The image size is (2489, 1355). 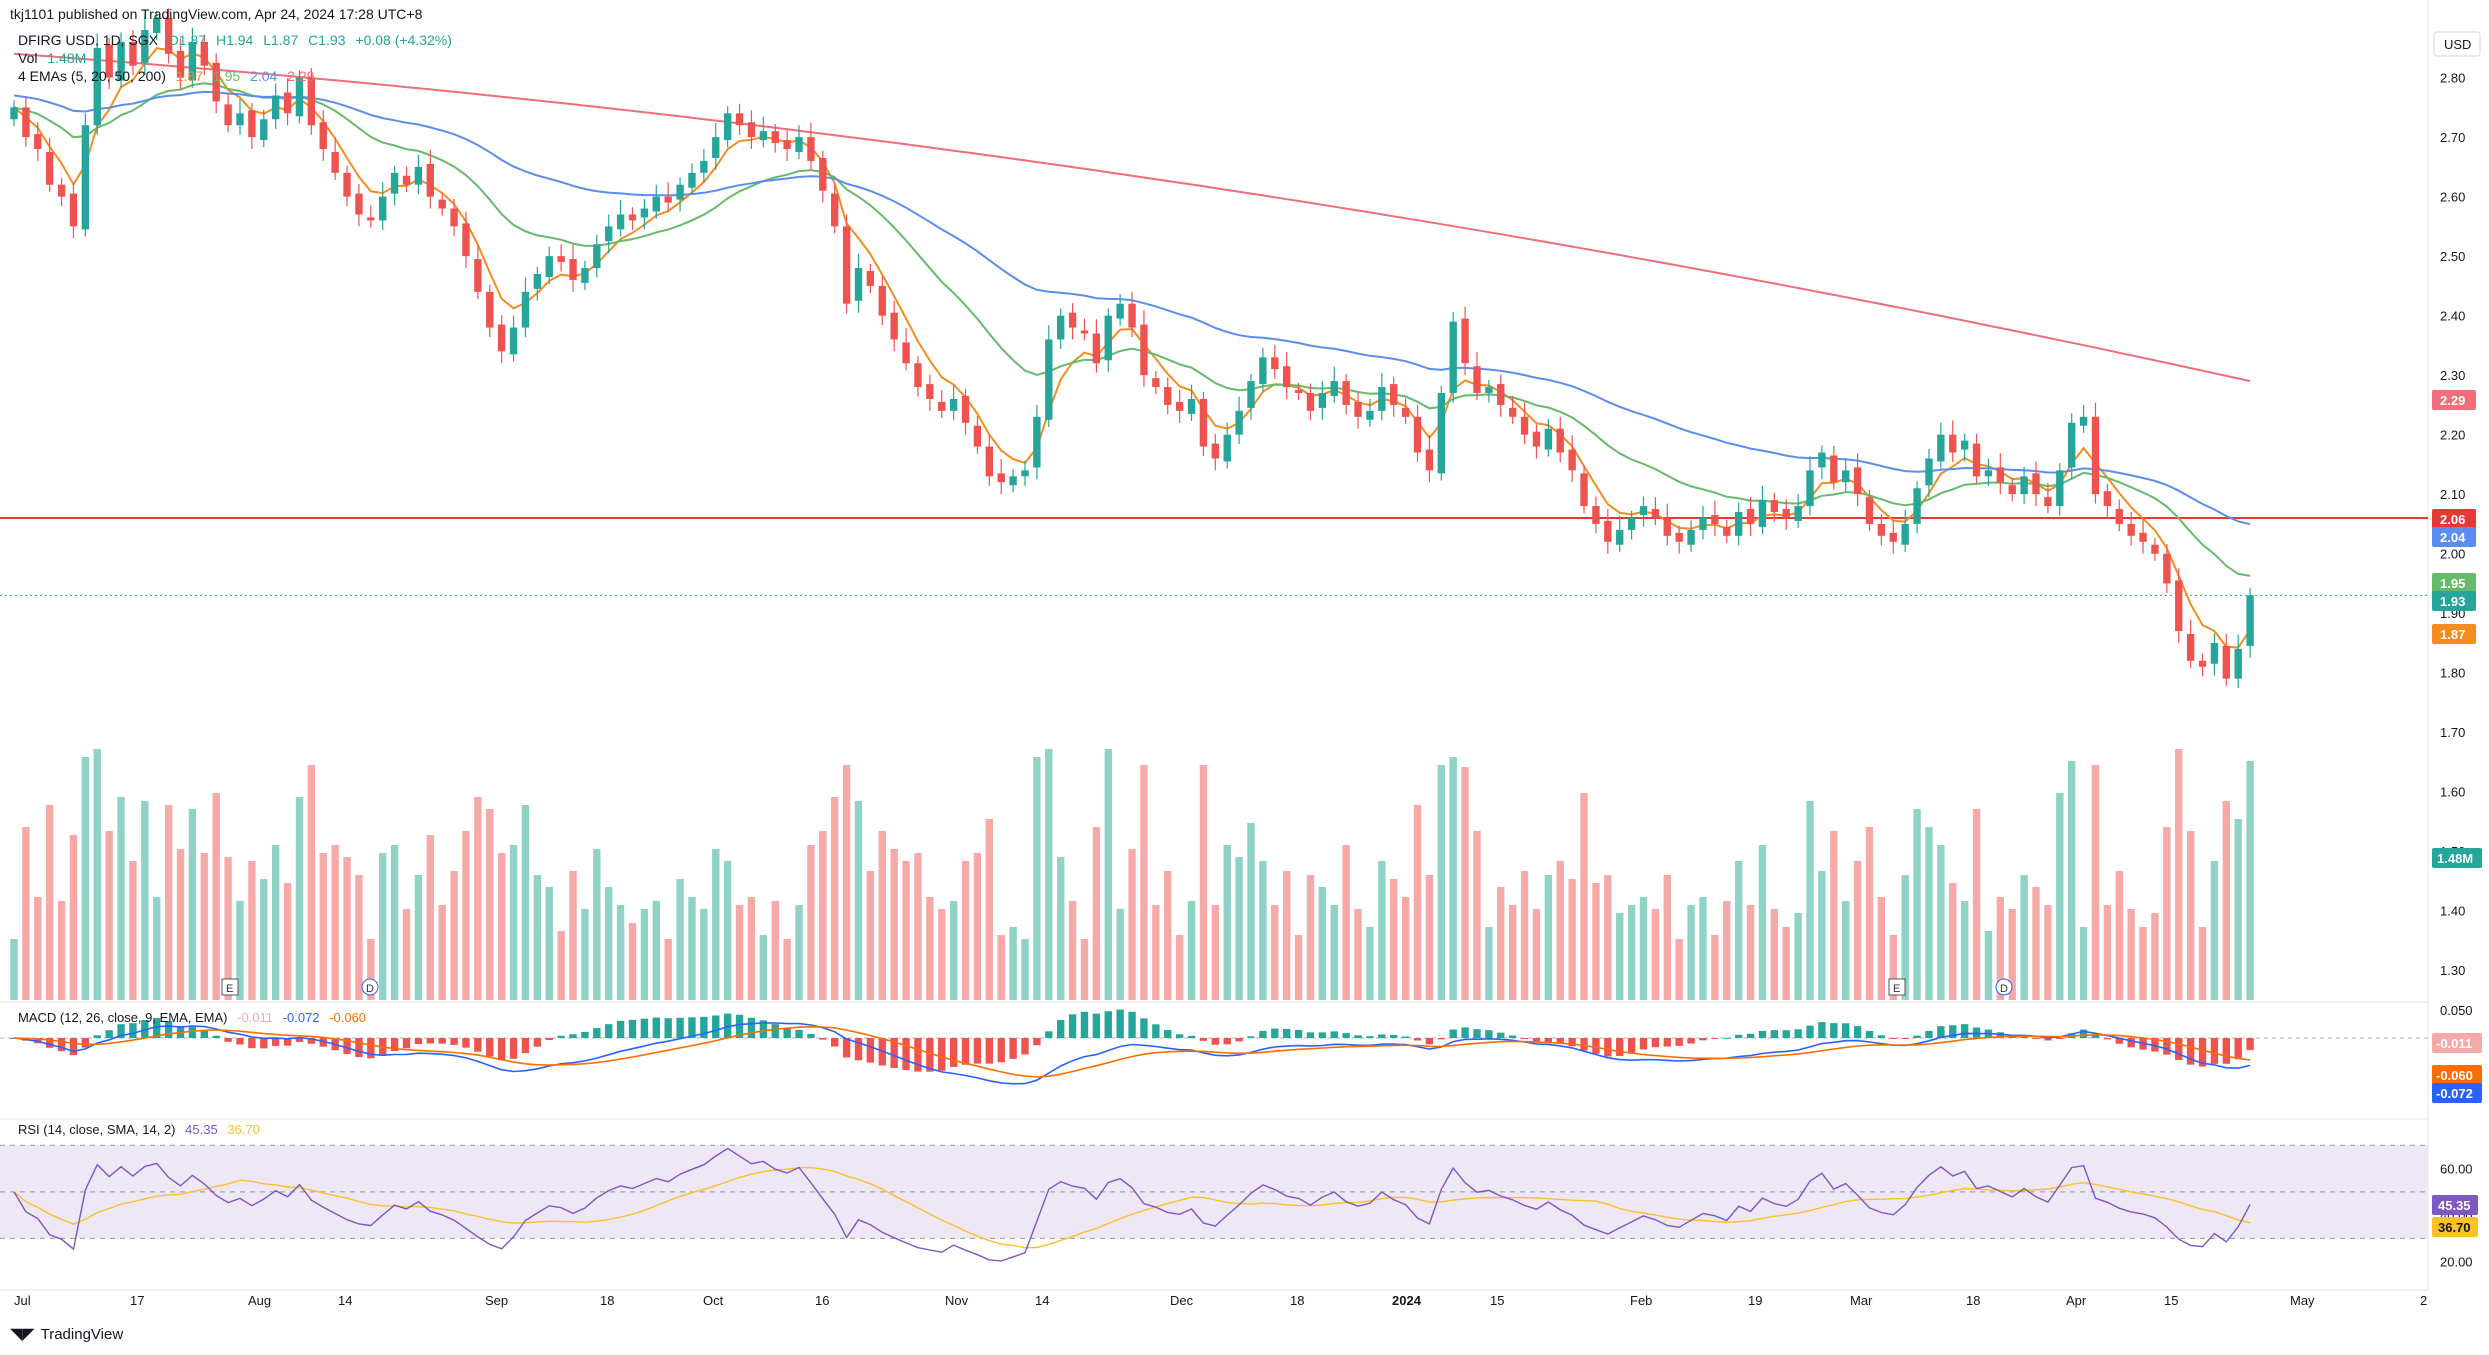 I want to click on price-tick-label: 2.80, so click(x=2452, y=78).